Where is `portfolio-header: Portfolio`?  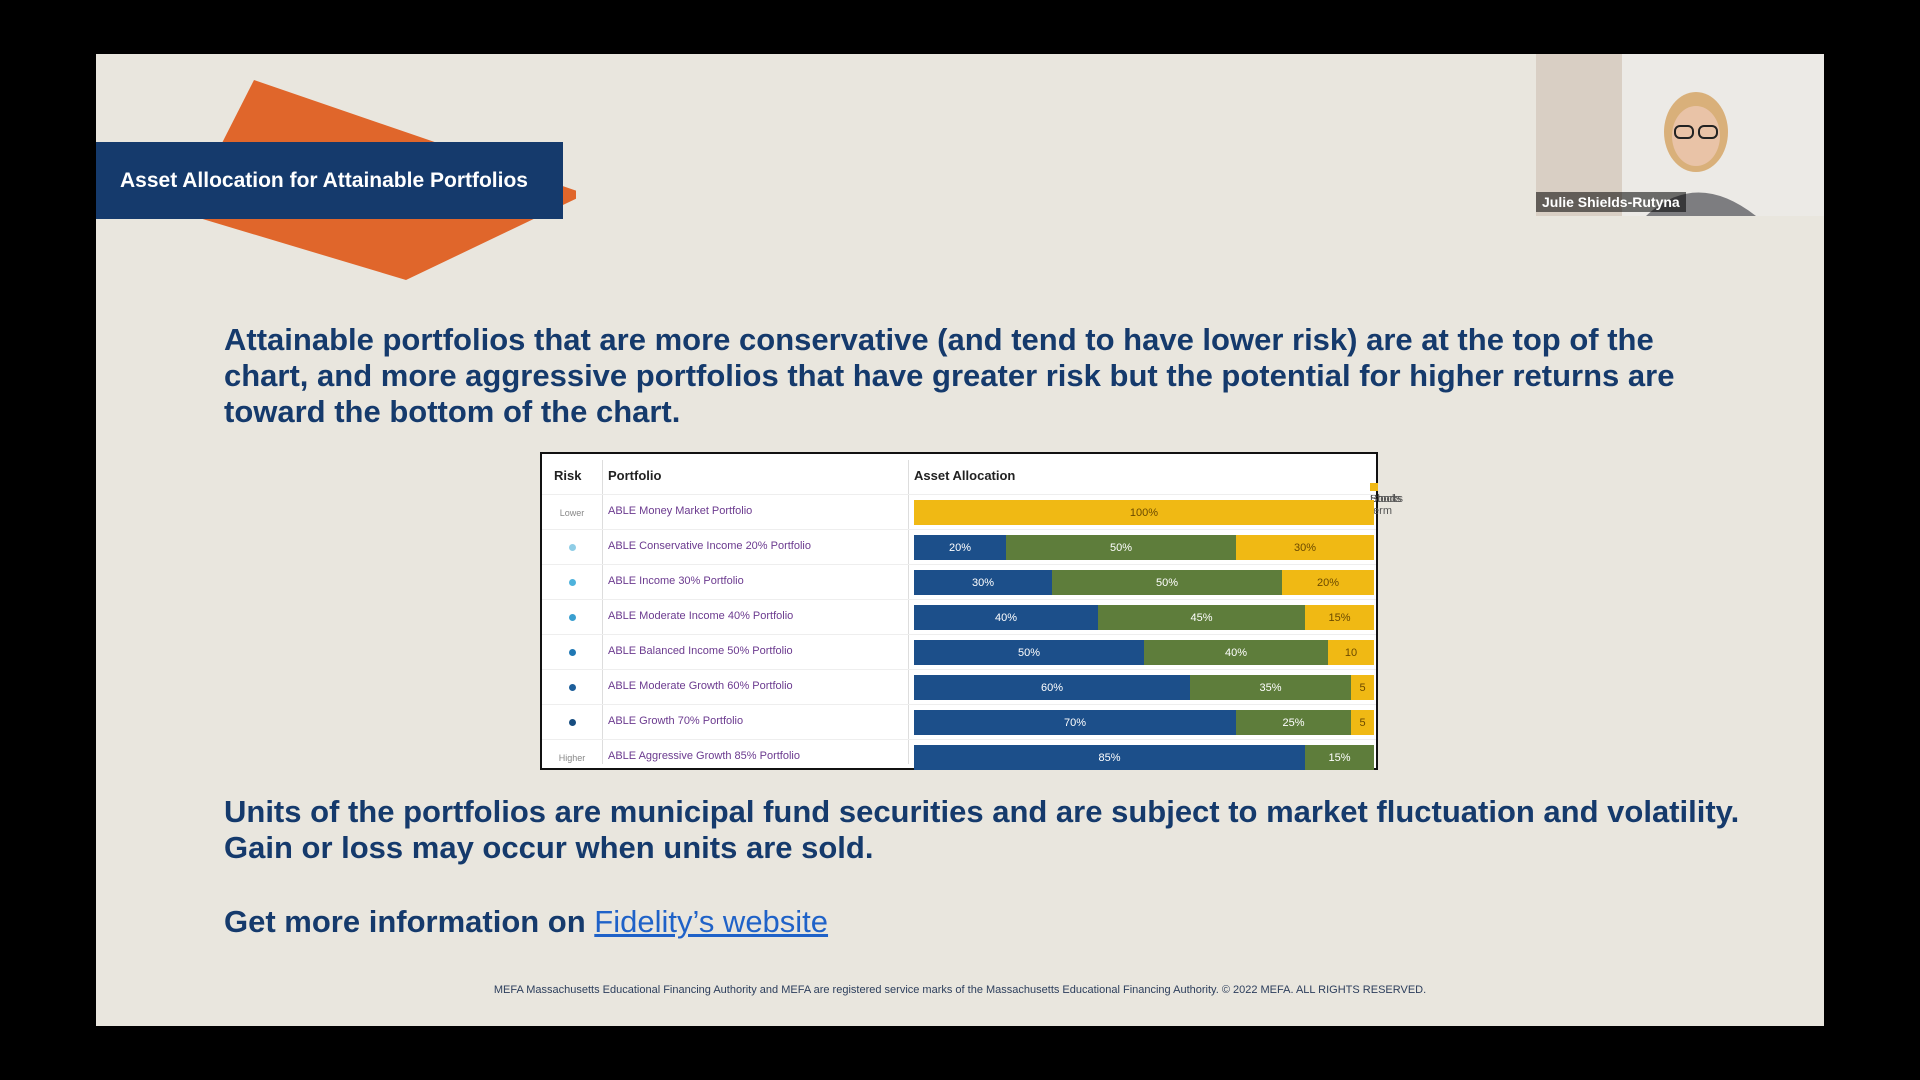
portfolio-header: Portfolio is located at coordinates (635, 475).